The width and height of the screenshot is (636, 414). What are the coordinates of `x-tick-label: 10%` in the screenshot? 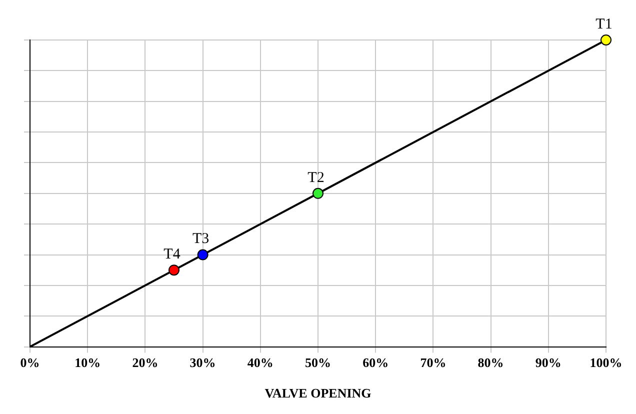 It's located at (87, 362).